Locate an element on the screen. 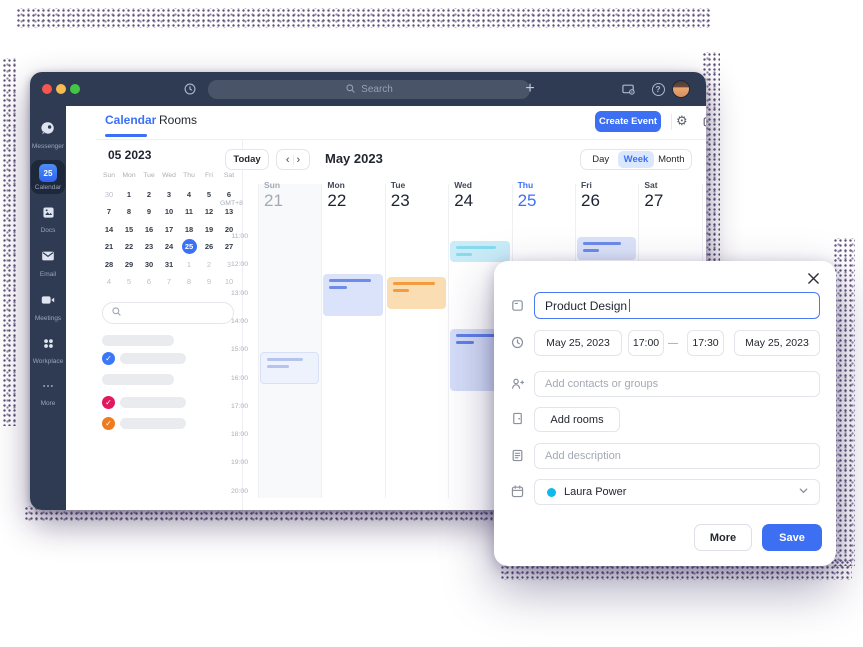  mini-calendar-date: 28 is located at coordinates (109, 265).